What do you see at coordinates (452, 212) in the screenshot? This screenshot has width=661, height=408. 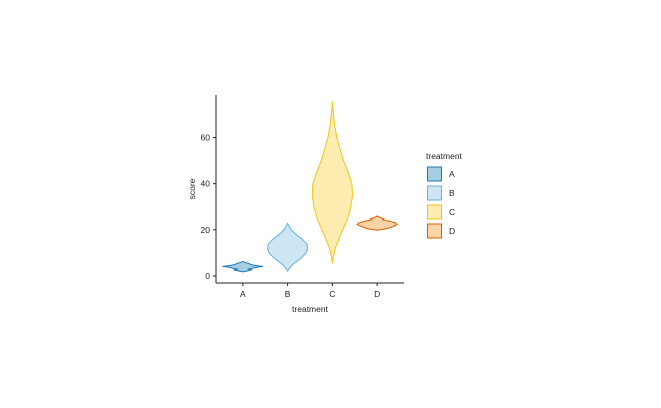 I see `legend-label-c: C` at bounding box center [452, 212].